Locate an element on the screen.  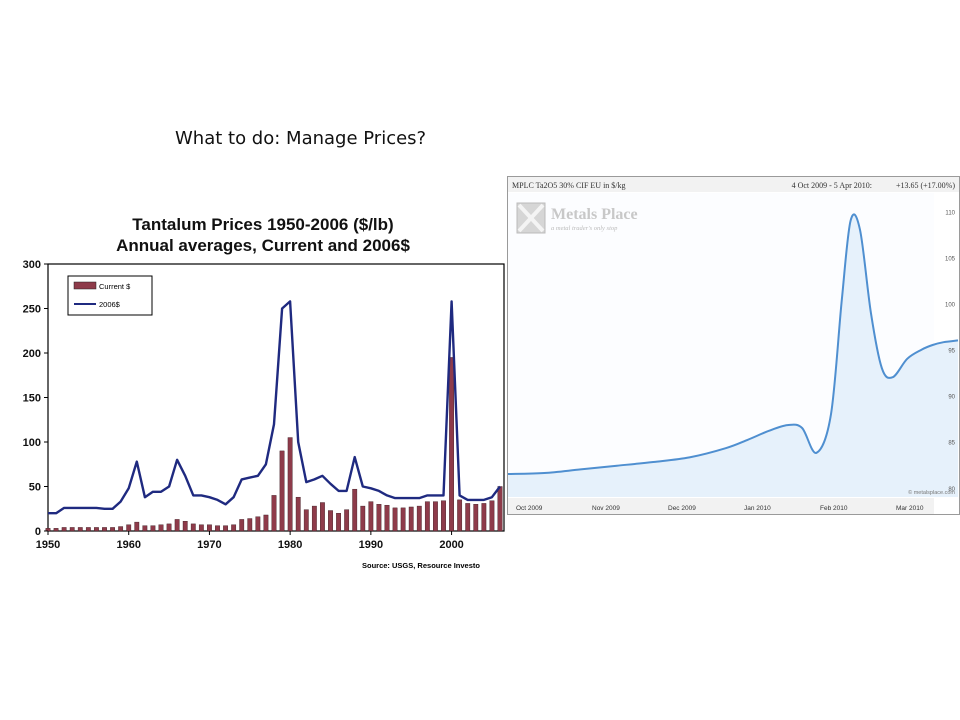
mplc-y-tick-85: 85 is located at coordinates (951, 444).